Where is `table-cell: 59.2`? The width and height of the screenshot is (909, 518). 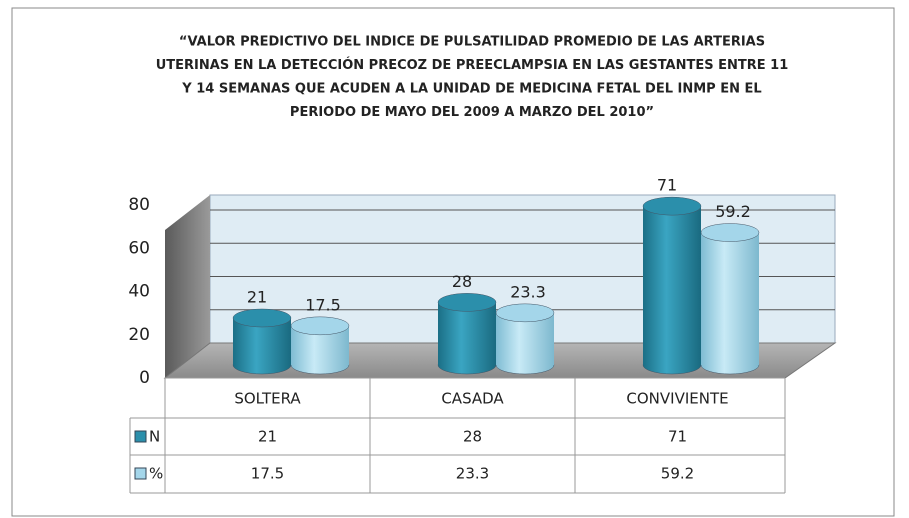 table-cell: 59.2 is located at coordinates (677, 474).